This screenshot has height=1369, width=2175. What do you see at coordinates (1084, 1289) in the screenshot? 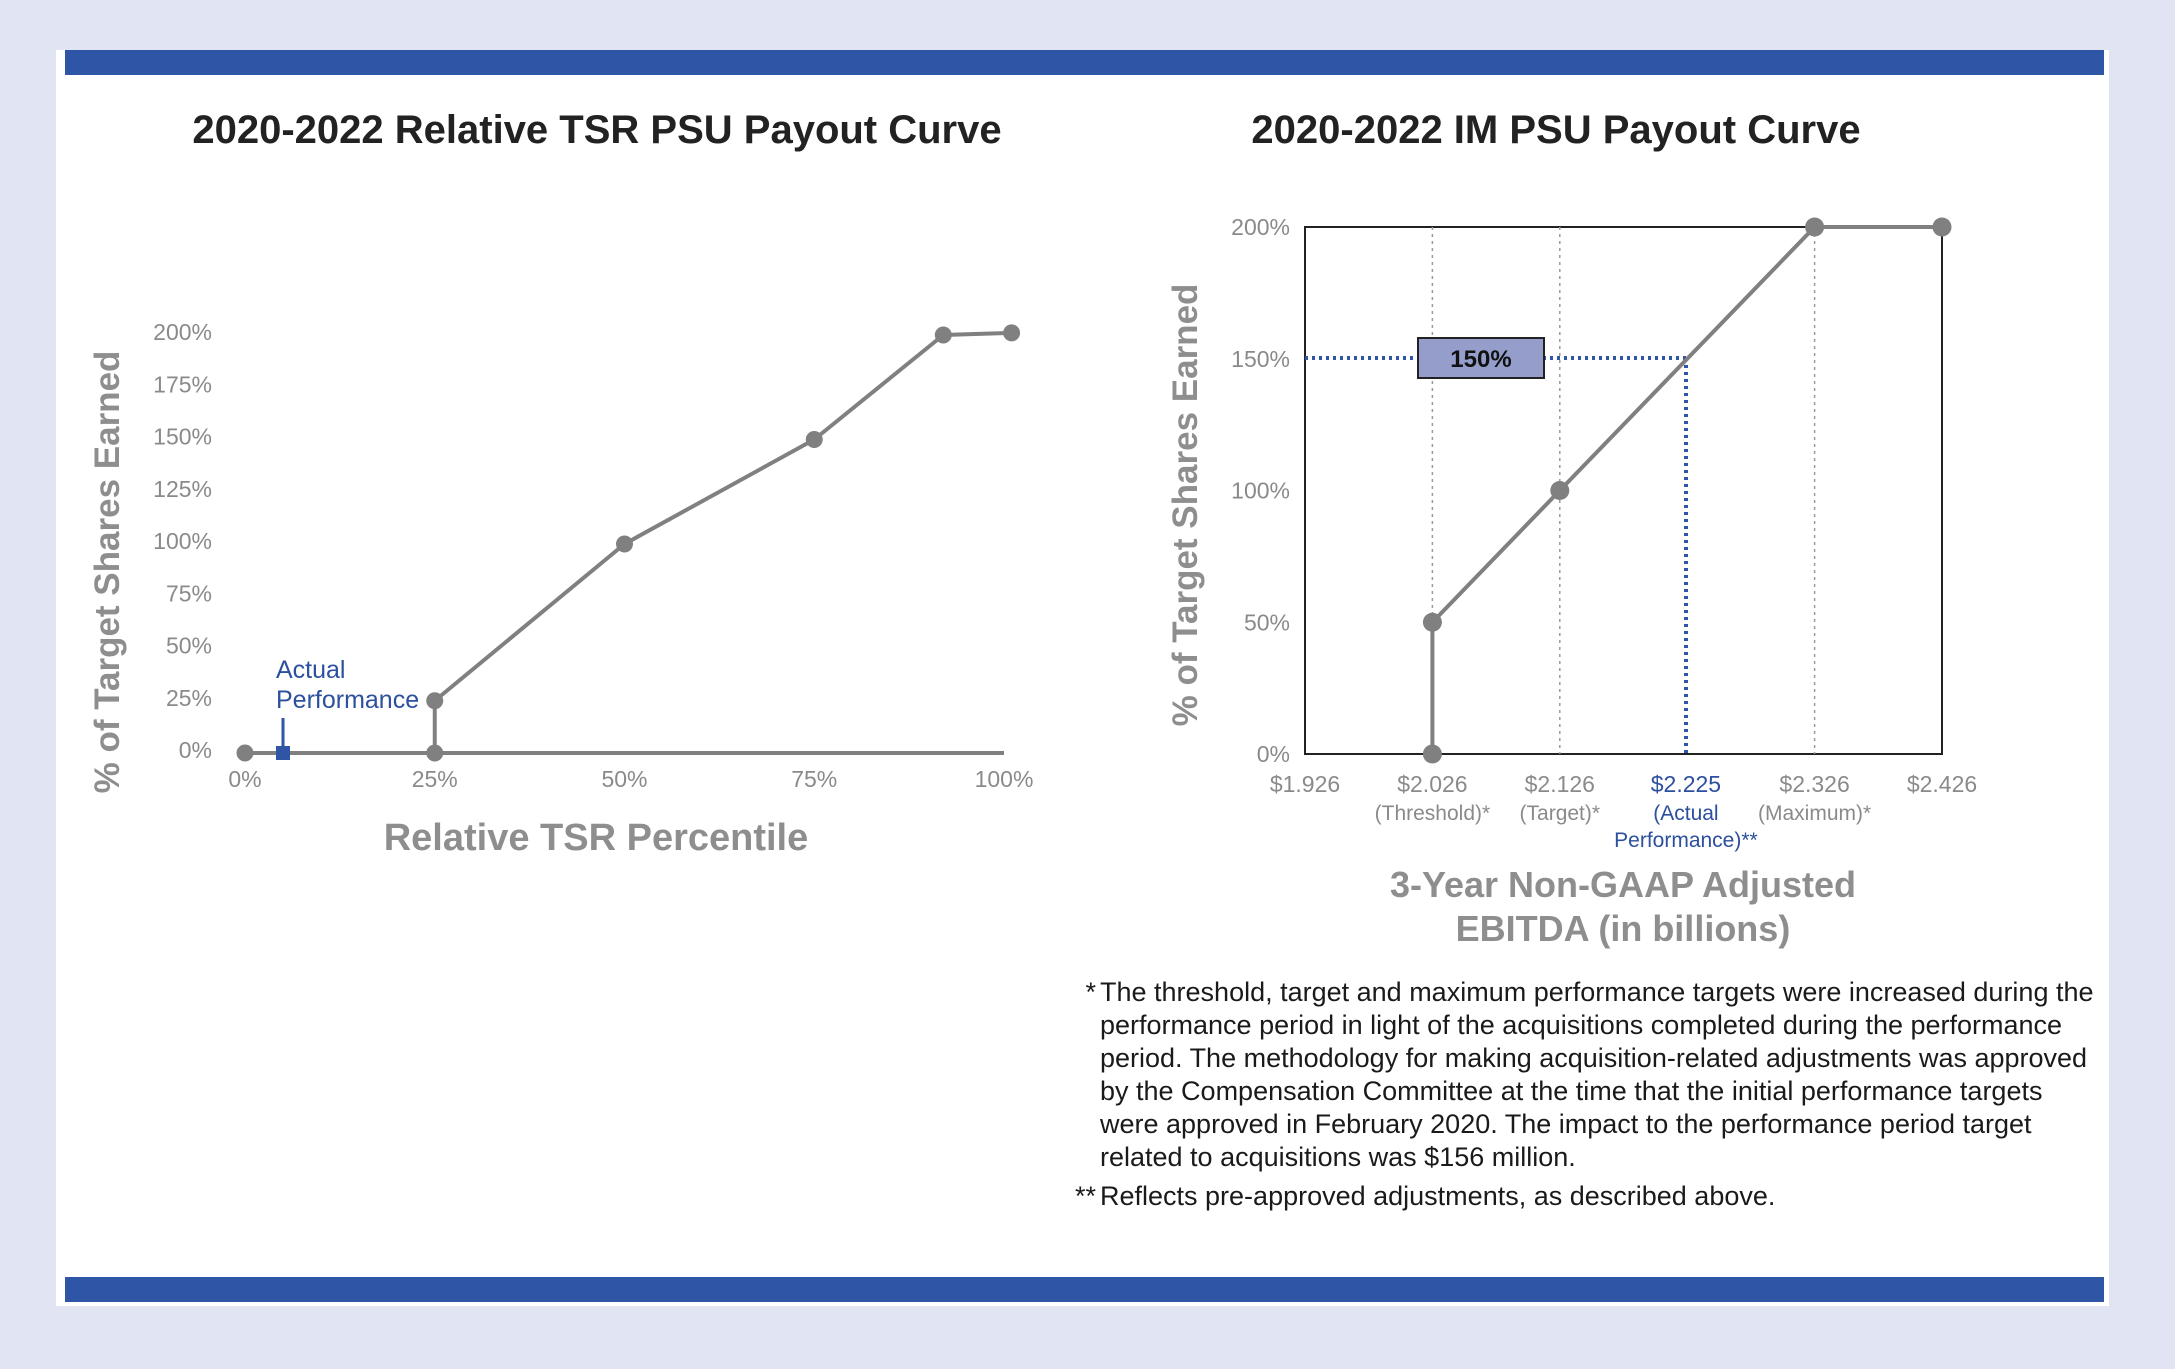
I see `bottom-accent-band` at bounding box center [1084, 1289].